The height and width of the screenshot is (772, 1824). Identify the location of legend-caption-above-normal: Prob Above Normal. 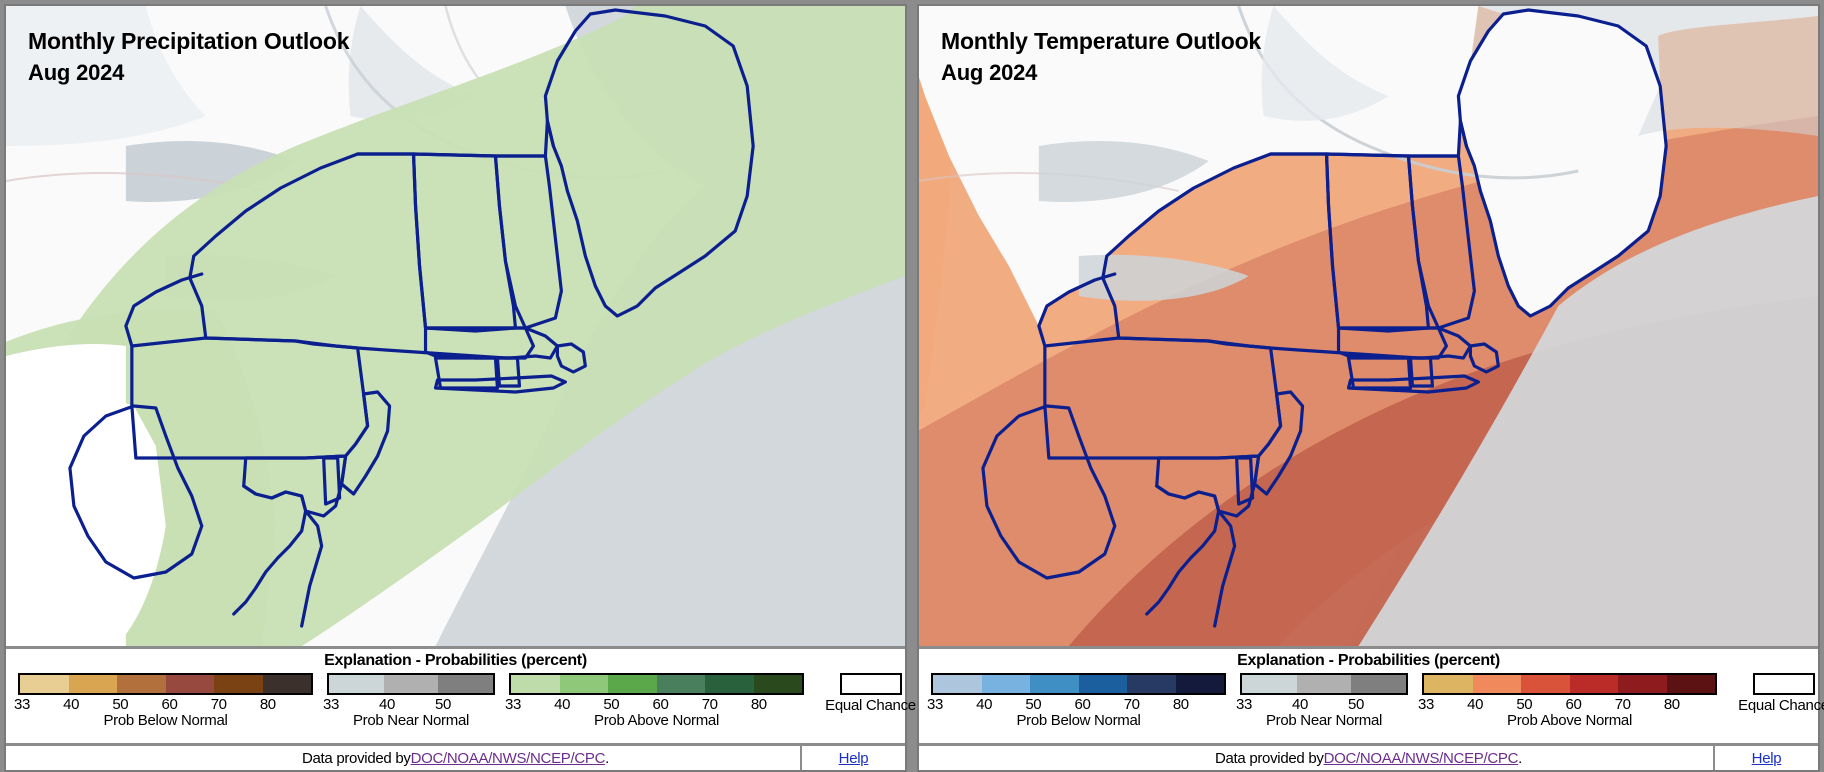
(656, 720).